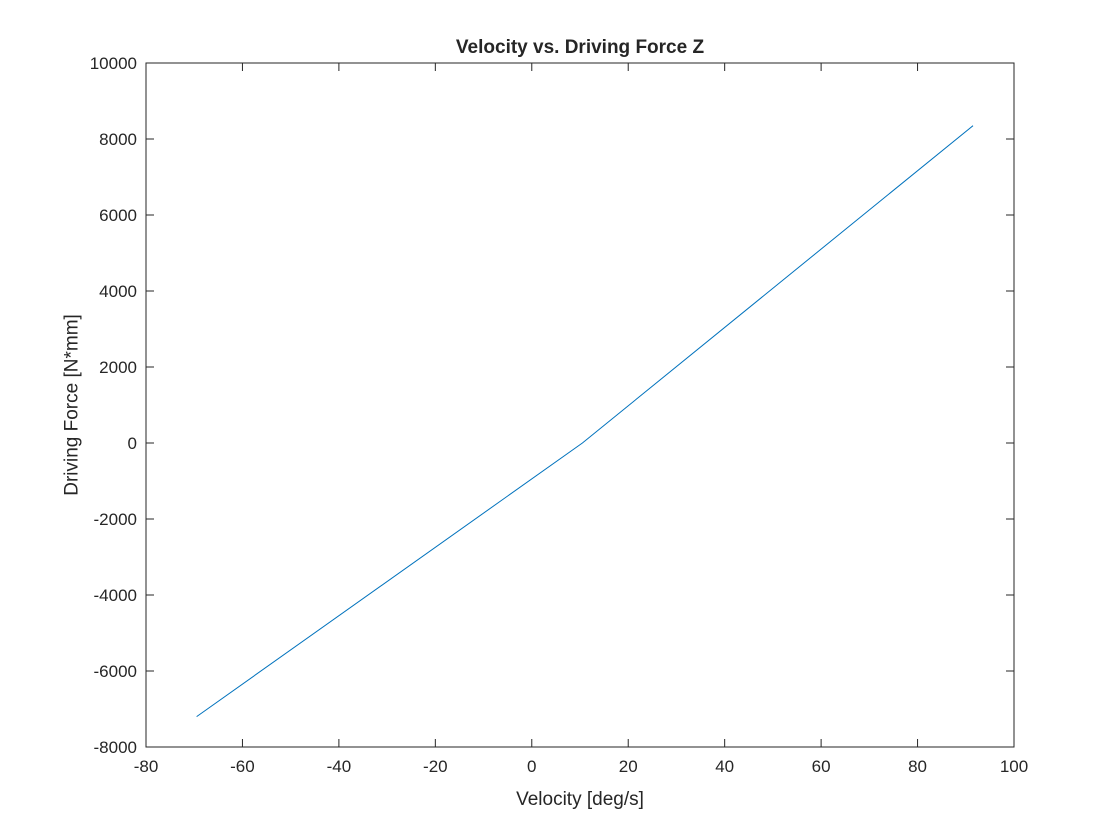  I want to click on y-tick-label: 6000, so click(118, 215).